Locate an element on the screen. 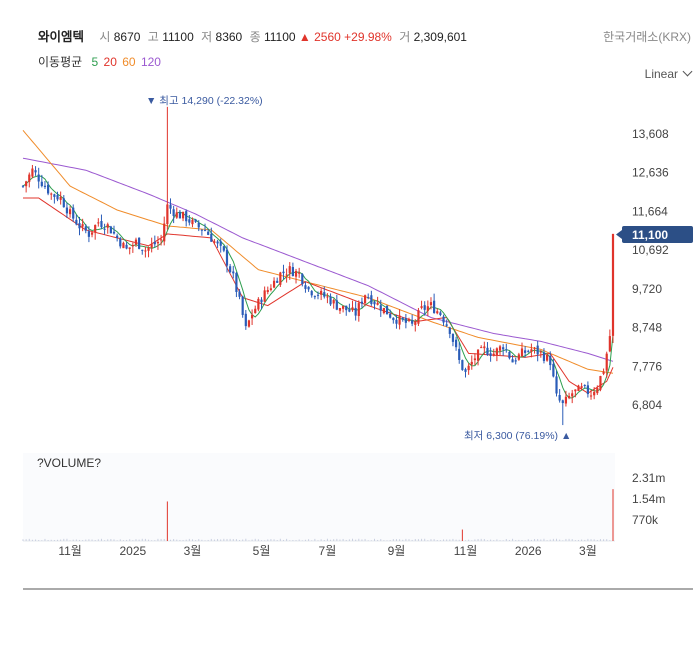  volume-tick-label: 770k is located at coordinates (645, 520).